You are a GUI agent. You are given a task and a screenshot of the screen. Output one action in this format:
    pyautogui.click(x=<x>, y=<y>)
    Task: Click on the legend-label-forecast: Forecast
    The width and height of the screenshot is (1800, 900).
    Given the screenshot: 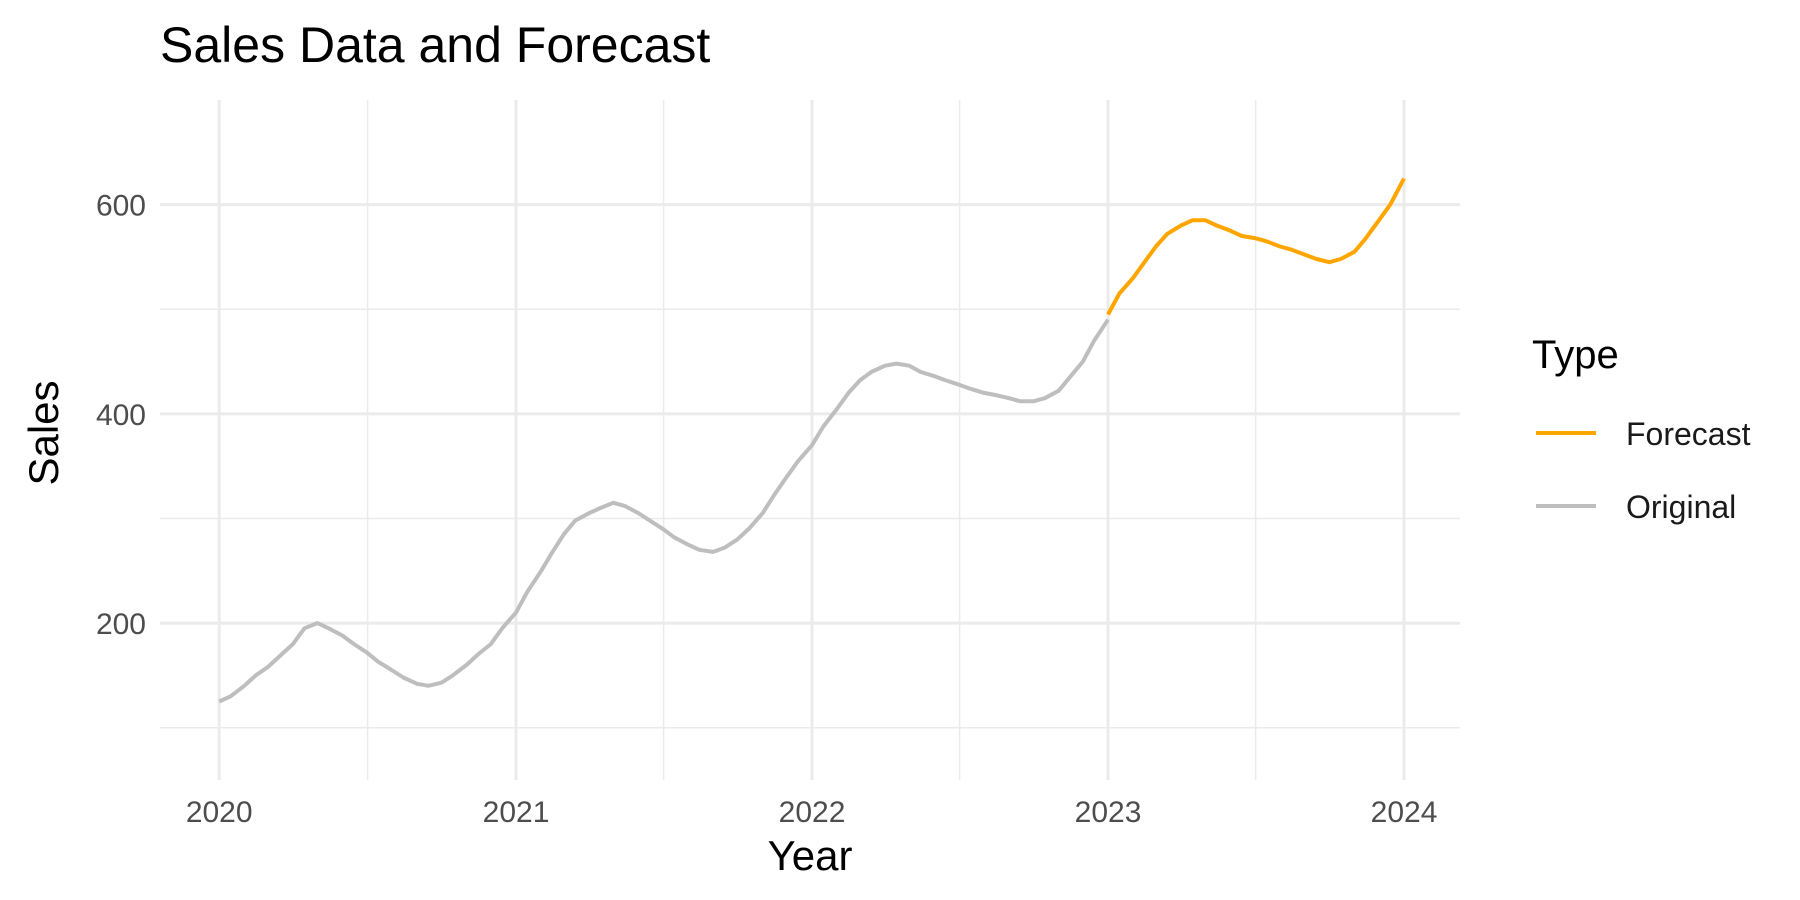 What is the action you would take?
    pyautogui.click(x=1688, y=434)
    